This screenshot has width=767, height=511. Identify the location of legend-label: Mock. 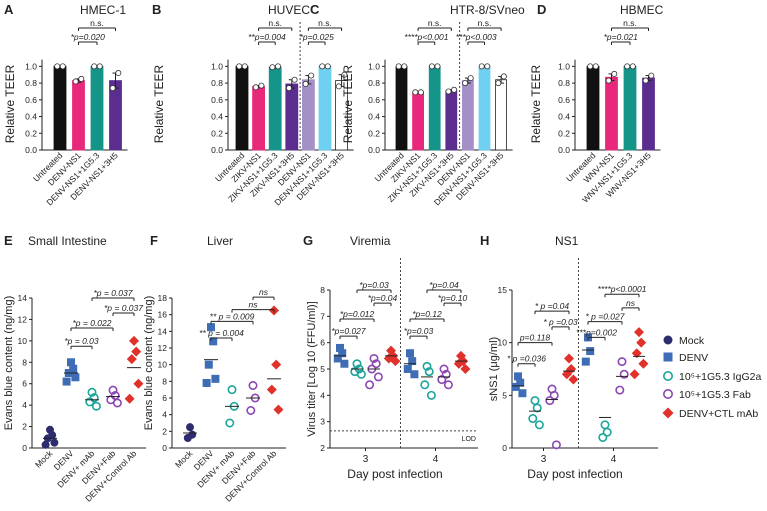
(692, 341).